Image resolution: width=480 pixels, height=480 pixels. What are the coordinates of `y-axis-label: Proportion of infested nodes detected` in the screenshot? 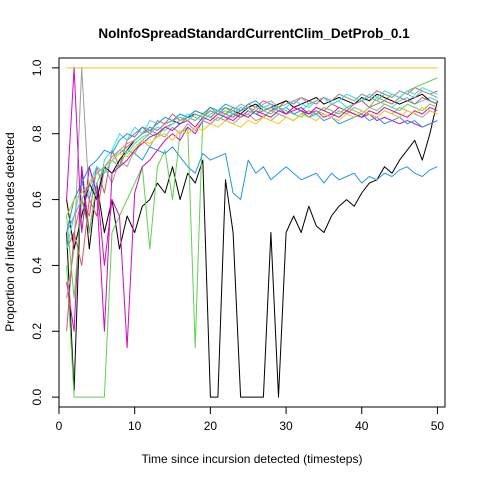 It's located at (10, 231).